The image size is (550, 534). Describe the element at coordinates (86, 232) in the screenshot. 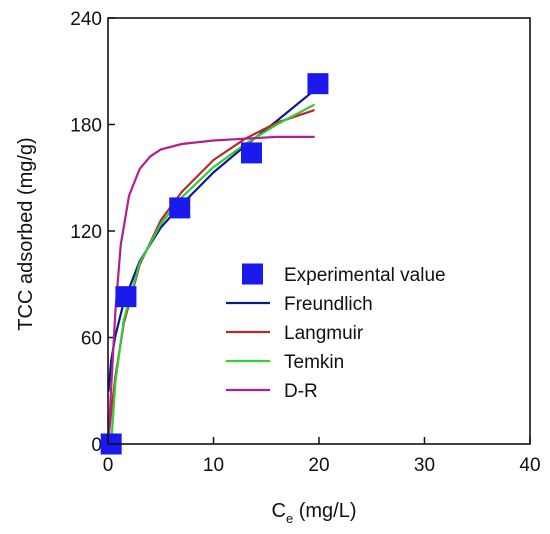

I see `y-tick-label: 120` at that location.